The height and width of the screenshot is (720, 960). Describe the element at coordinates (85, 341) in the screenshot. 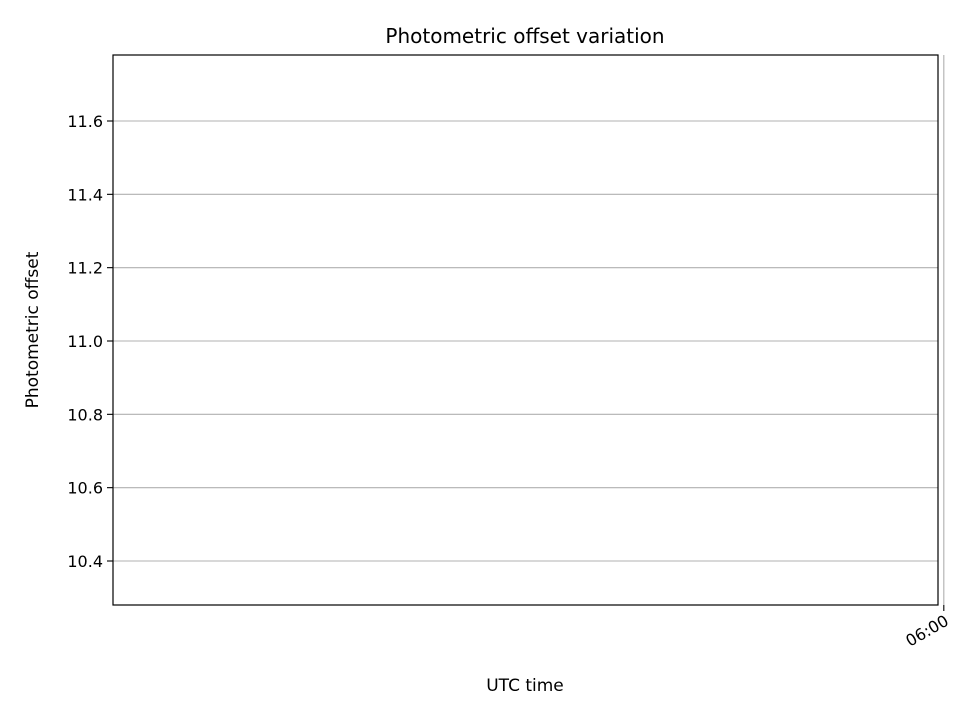

I see `y-tick-label: 11.0` at that location.